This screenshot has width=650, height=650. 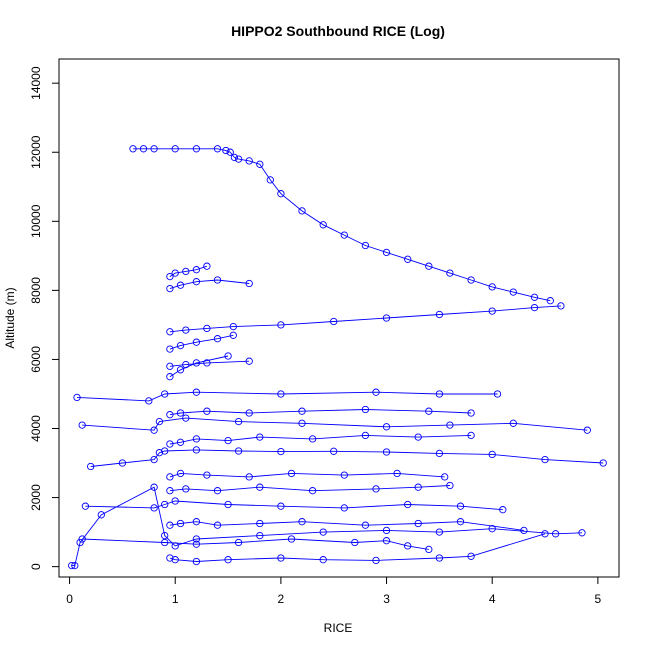 I want to click on x-axis: 0 1 2 3 4 5, so click(x=334, y=591).